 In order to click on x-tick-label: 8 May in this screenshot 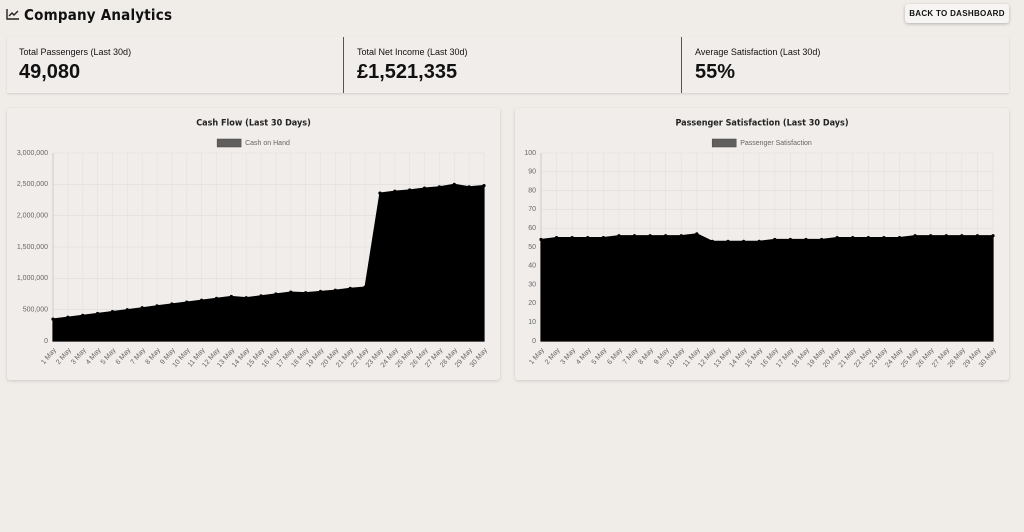, I will do `click(646, 356)`.